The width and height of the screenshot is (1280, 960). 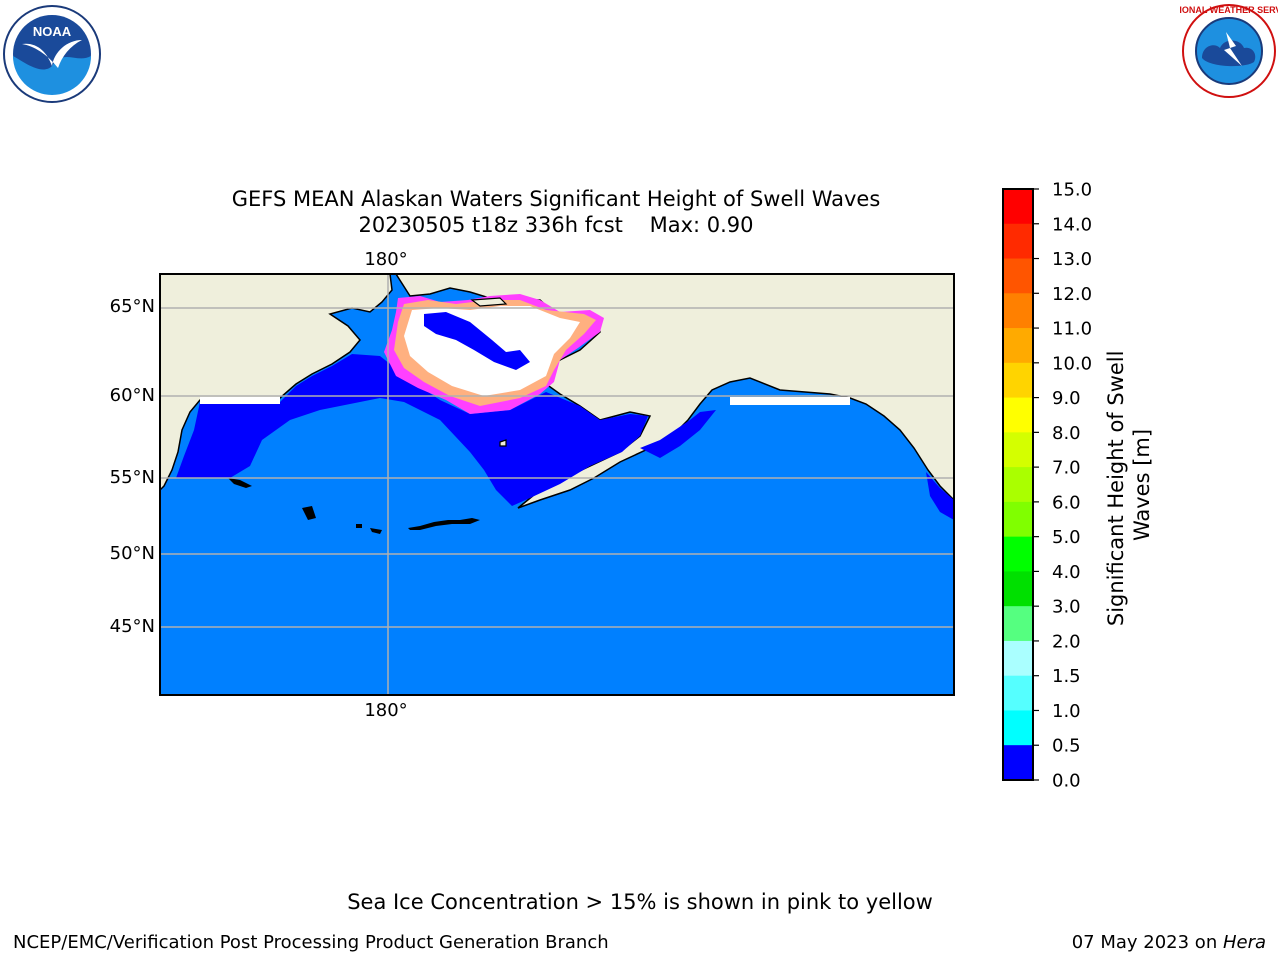 What do you see at coordinates (790, 401) in the screenshot?
I see `ice-edge-gulf` at bounding box center [790, 401].